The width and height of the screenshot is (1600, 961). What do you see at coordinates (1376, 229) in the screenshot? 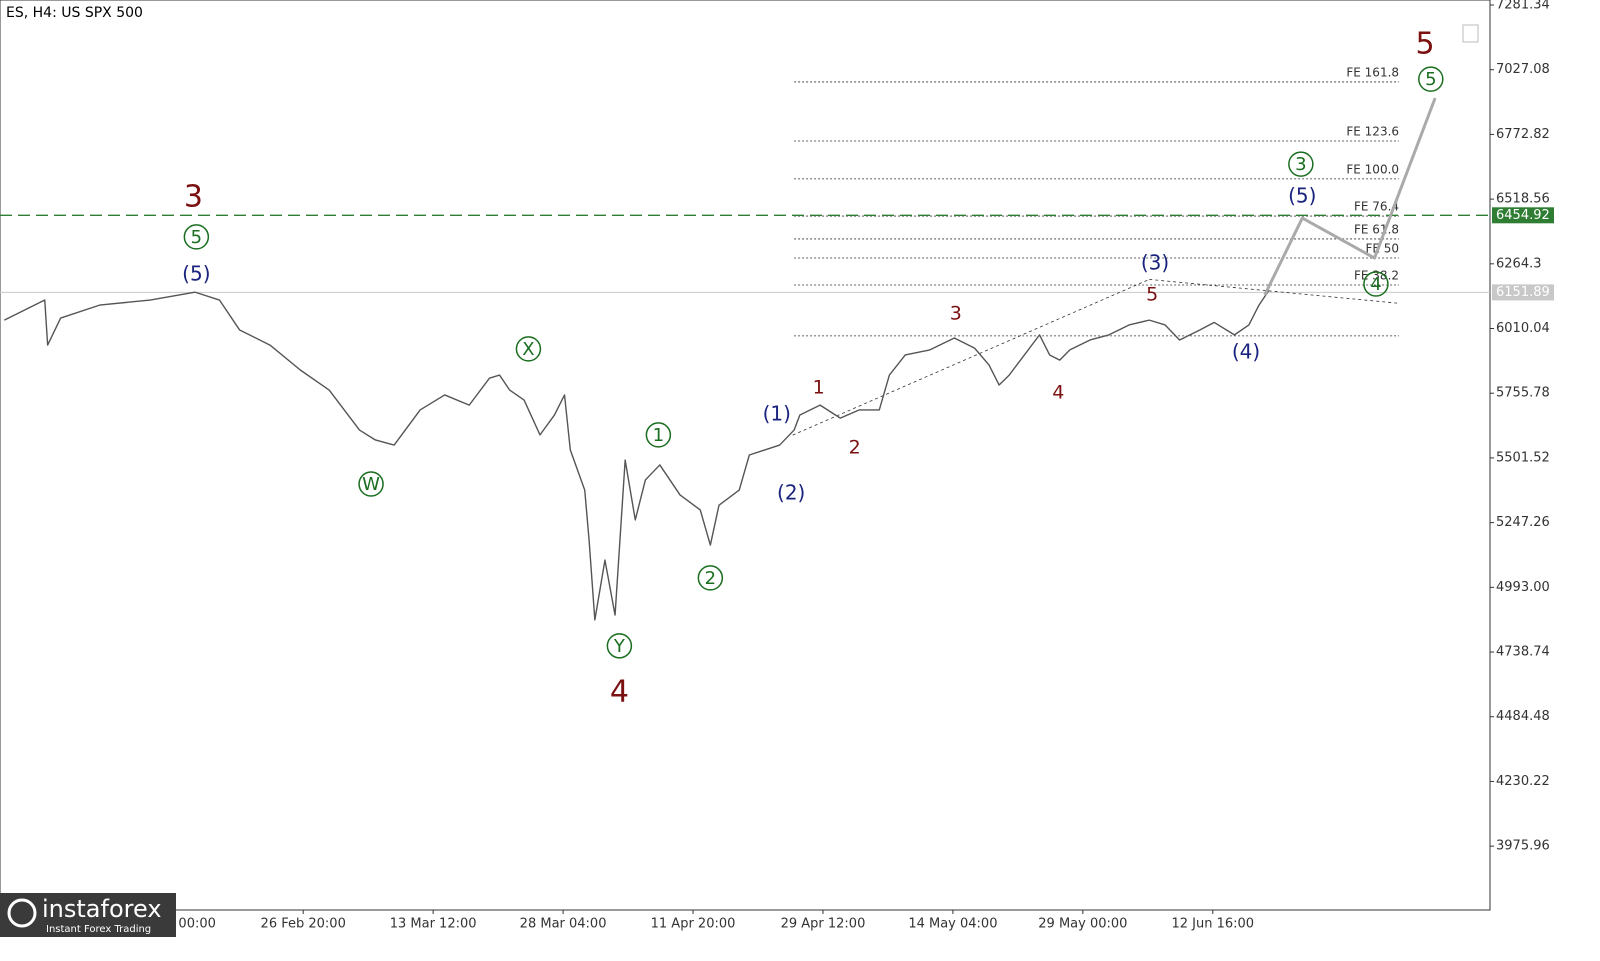
I see `fe-label: FE 61.8` at bounding box center [1376, 229].